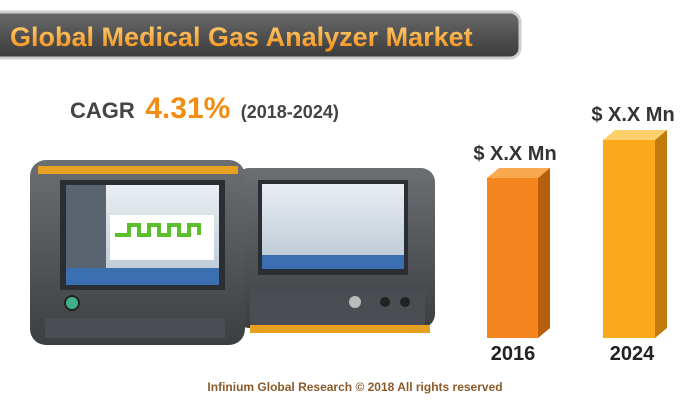  I want to click on title: Global Medical Gas Analyzer Market, so click(241, 37).